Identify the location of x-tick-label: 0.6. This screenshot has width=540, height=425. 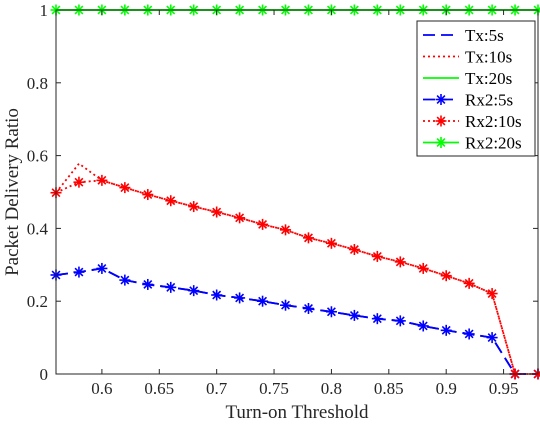
(101, 388).